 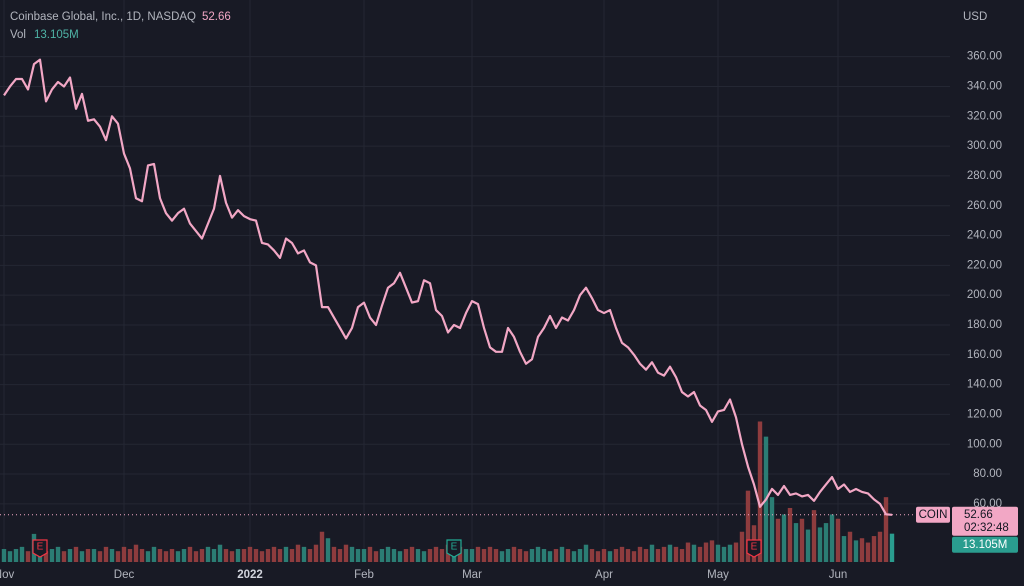 What do you see at coordinates (18, 35) in the screenshot?
I see `volume-name: Vol` at bounding box center [18, 35].